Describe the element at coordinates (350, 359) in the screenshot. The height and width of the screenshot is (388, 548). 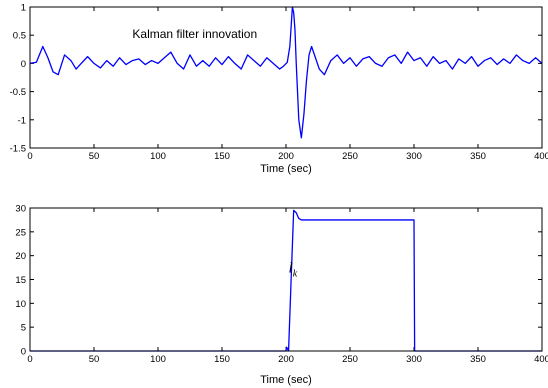
I see `lk-x-tick-label: 250` at that location.